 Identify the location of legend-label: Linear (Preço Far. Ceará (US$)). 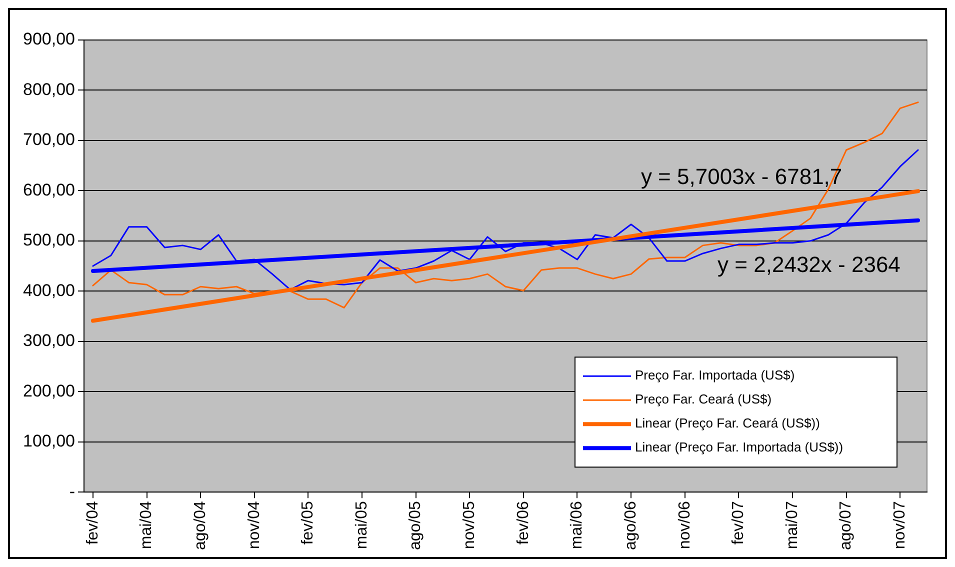
(727, 423).